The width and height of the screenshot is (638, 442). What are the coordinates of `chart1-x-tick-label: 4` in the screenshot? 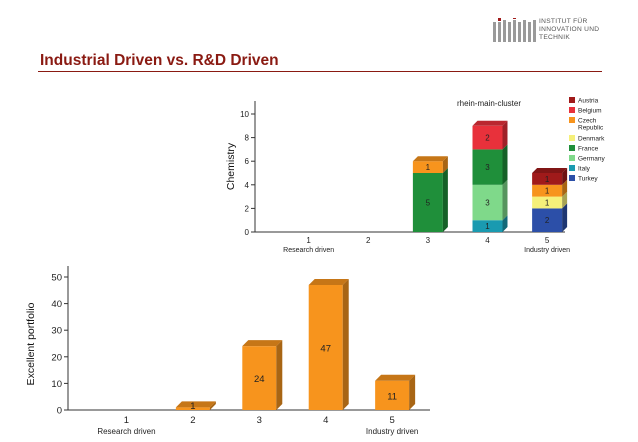 It's located at (487, 240).